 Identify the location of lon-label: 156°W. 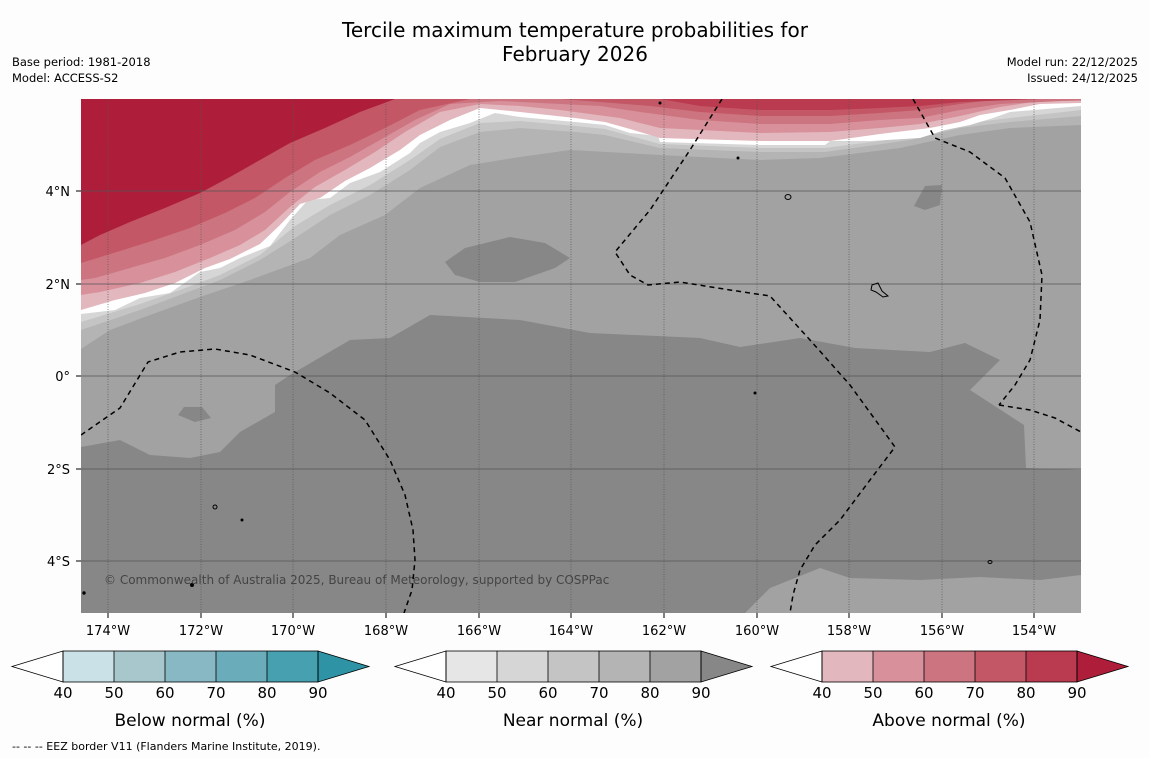
(942, 631).